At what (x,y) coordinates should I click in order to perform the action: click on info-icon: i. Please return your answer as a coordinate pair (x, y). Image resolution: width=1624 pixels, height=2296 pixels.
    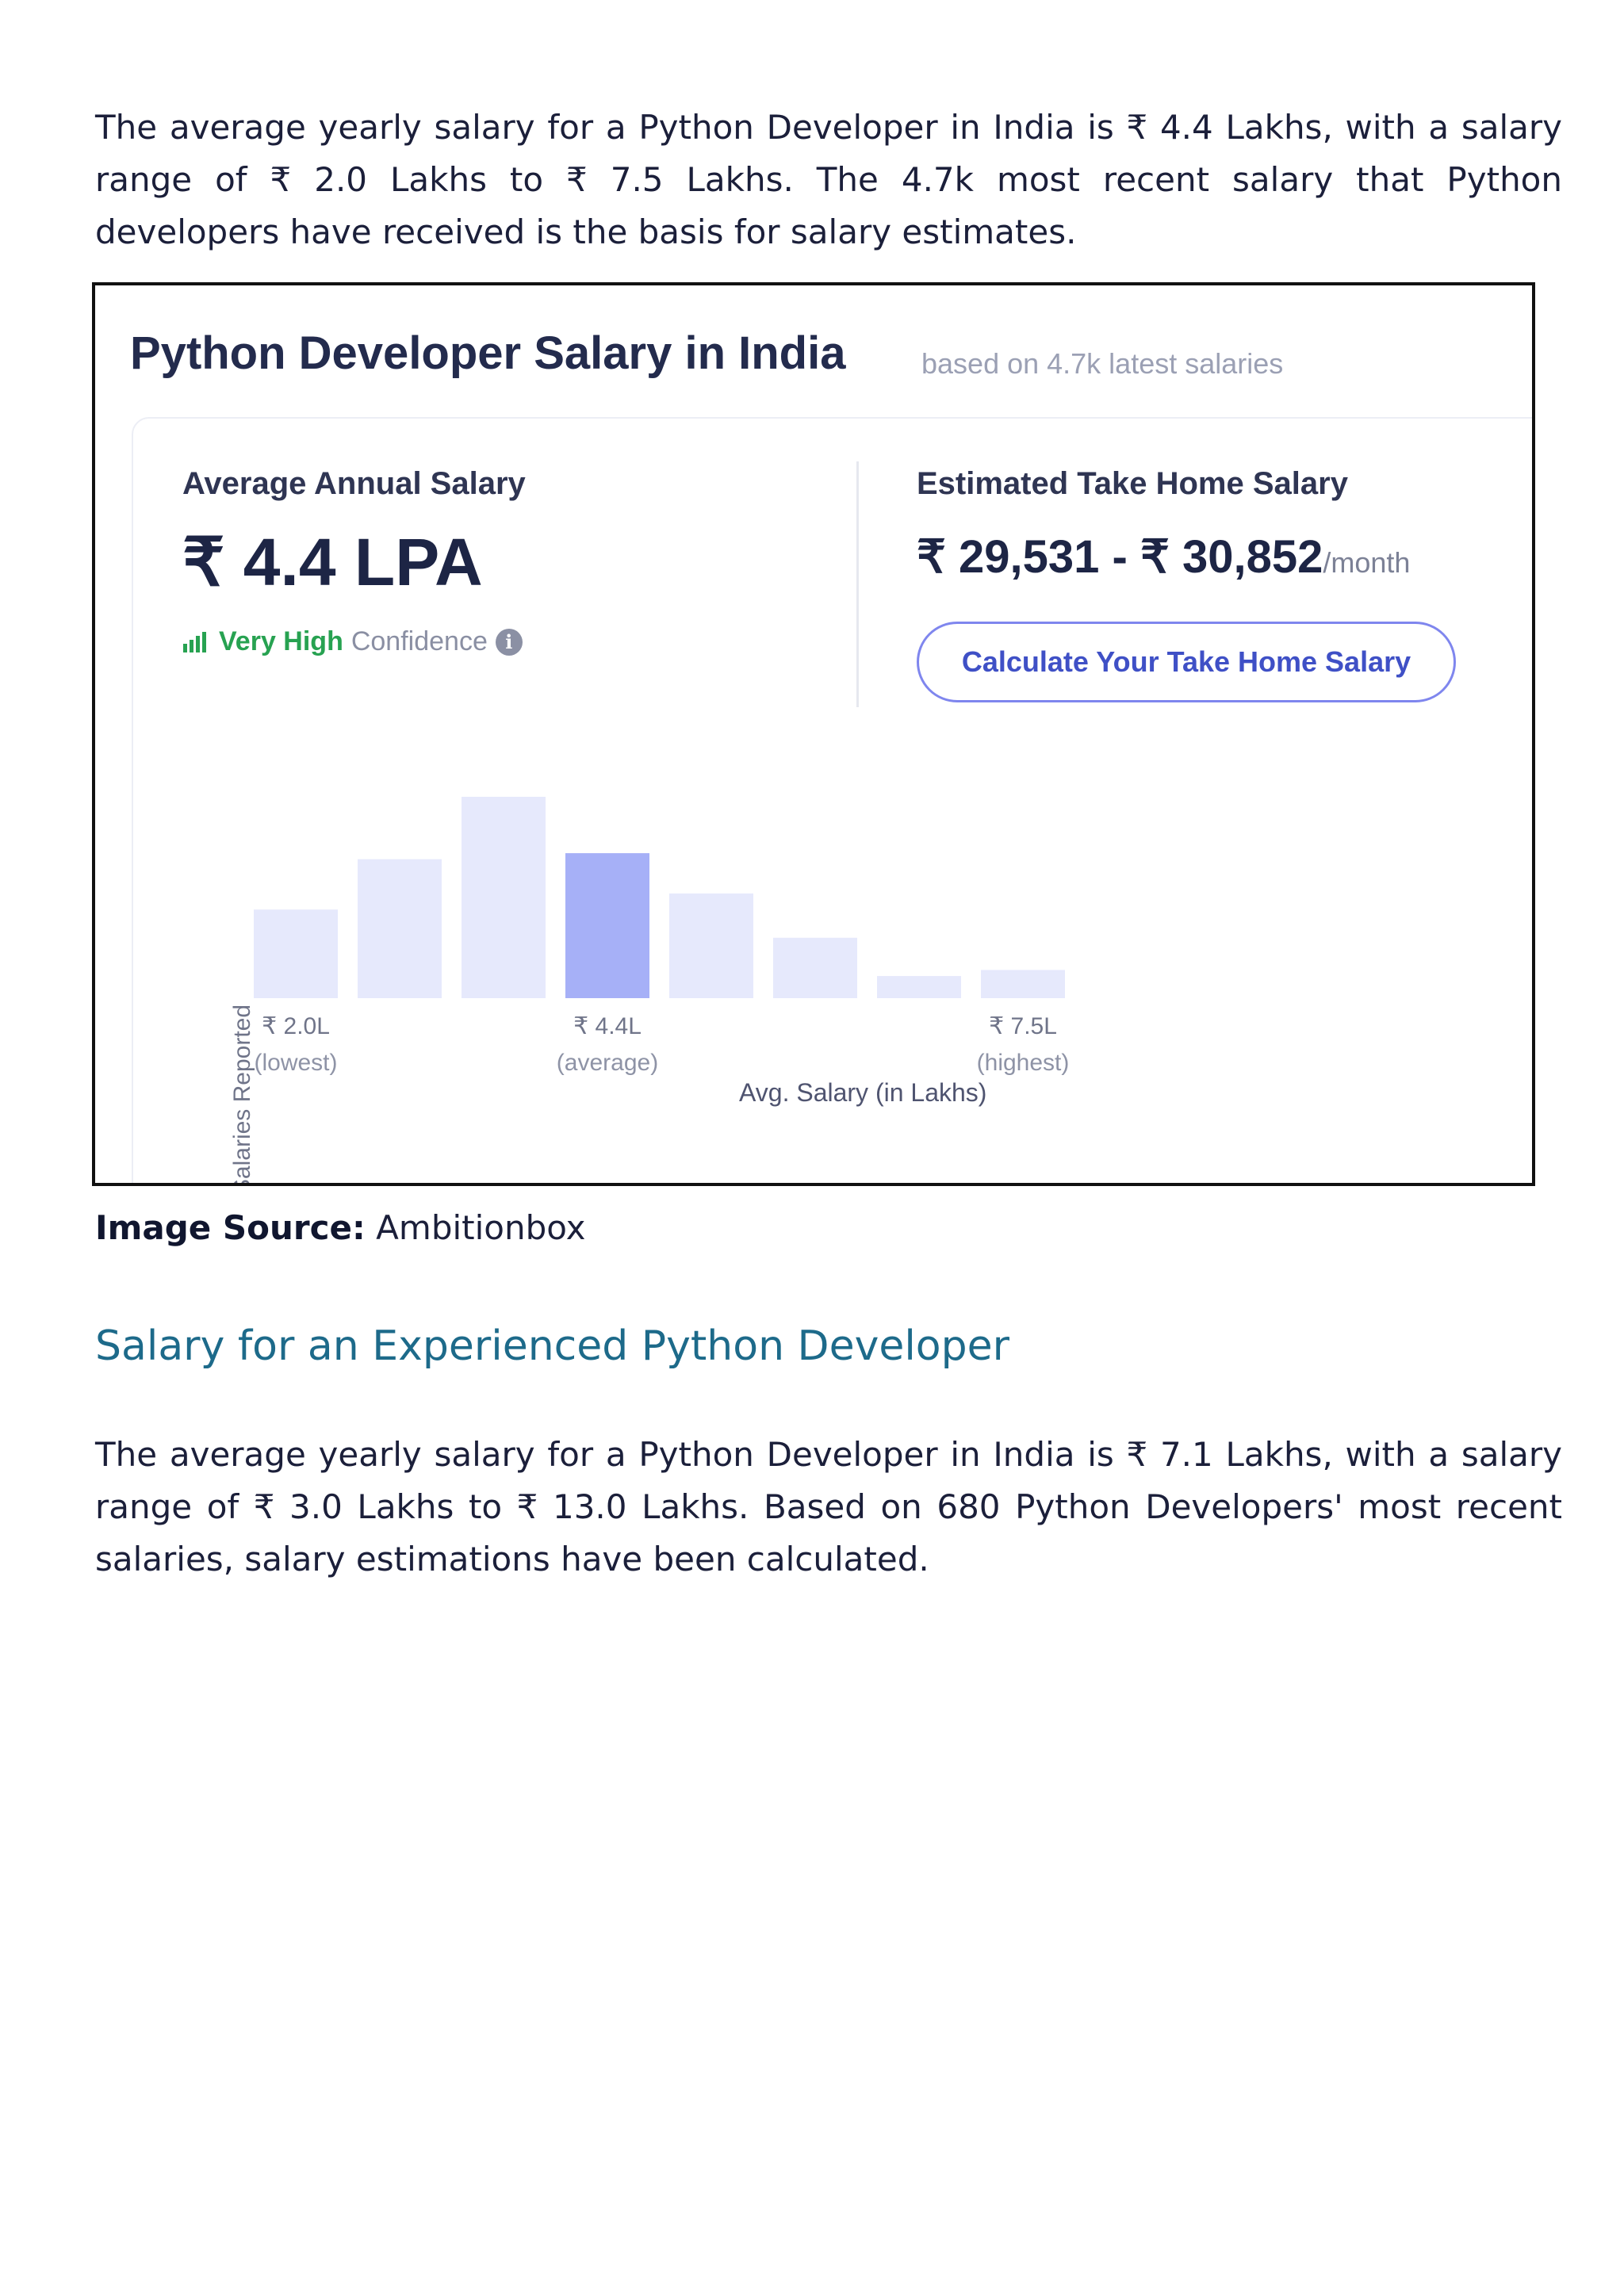
    Looking at the image, I should click on (509, 642).